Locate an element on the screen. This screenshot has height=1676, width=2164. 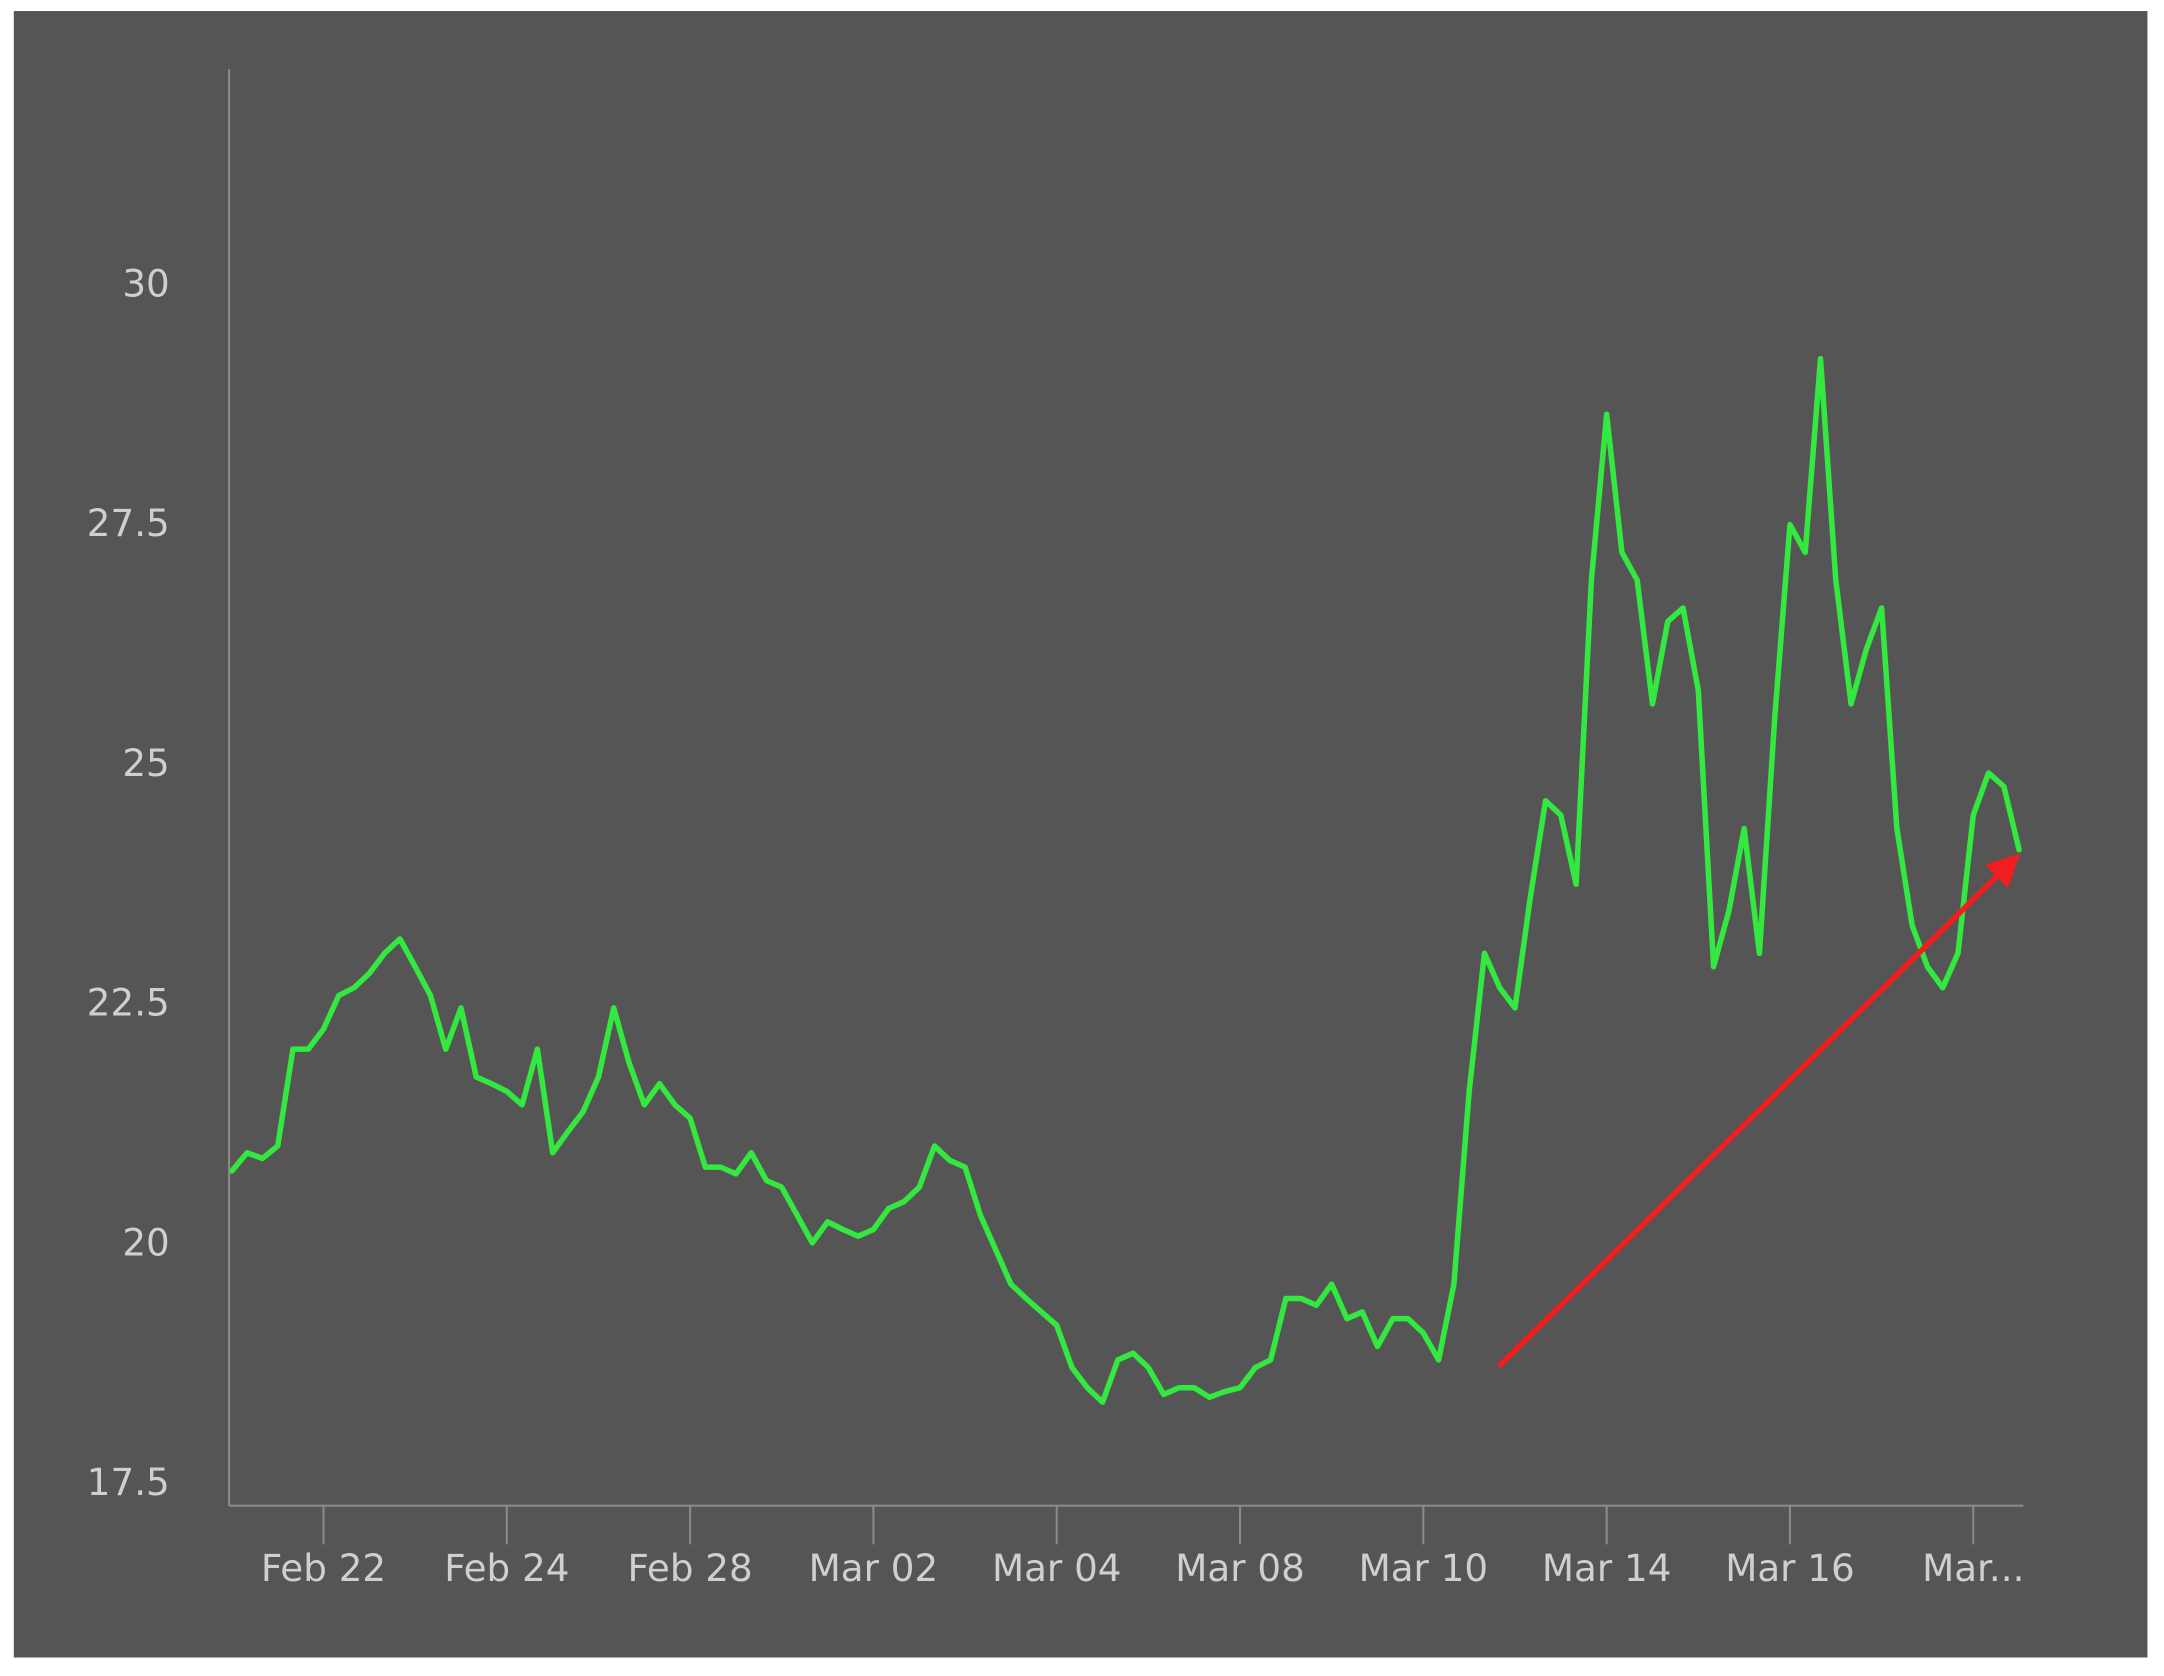
y-tick-label: 17.5 is located at coordinates (128, 1482).